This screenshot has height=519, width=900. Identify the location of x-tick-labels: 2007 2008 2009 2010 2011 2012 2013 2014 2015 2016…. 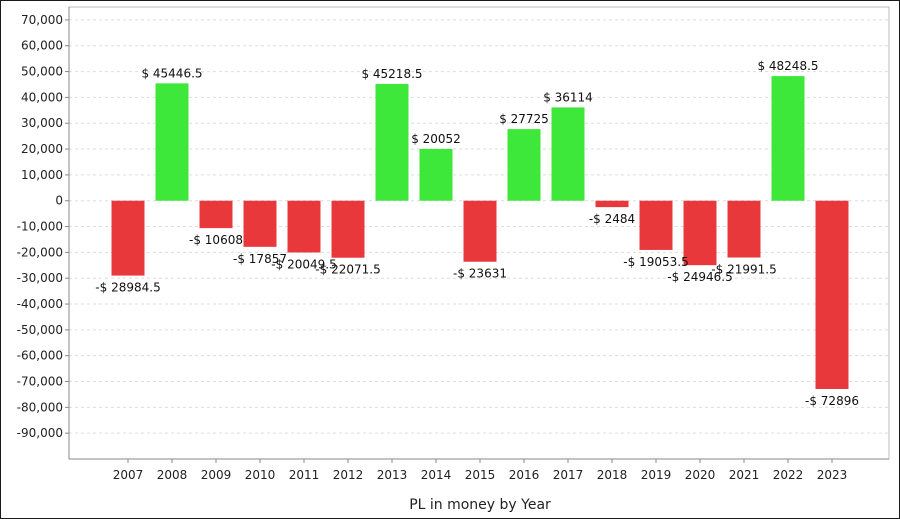
(480, 475).